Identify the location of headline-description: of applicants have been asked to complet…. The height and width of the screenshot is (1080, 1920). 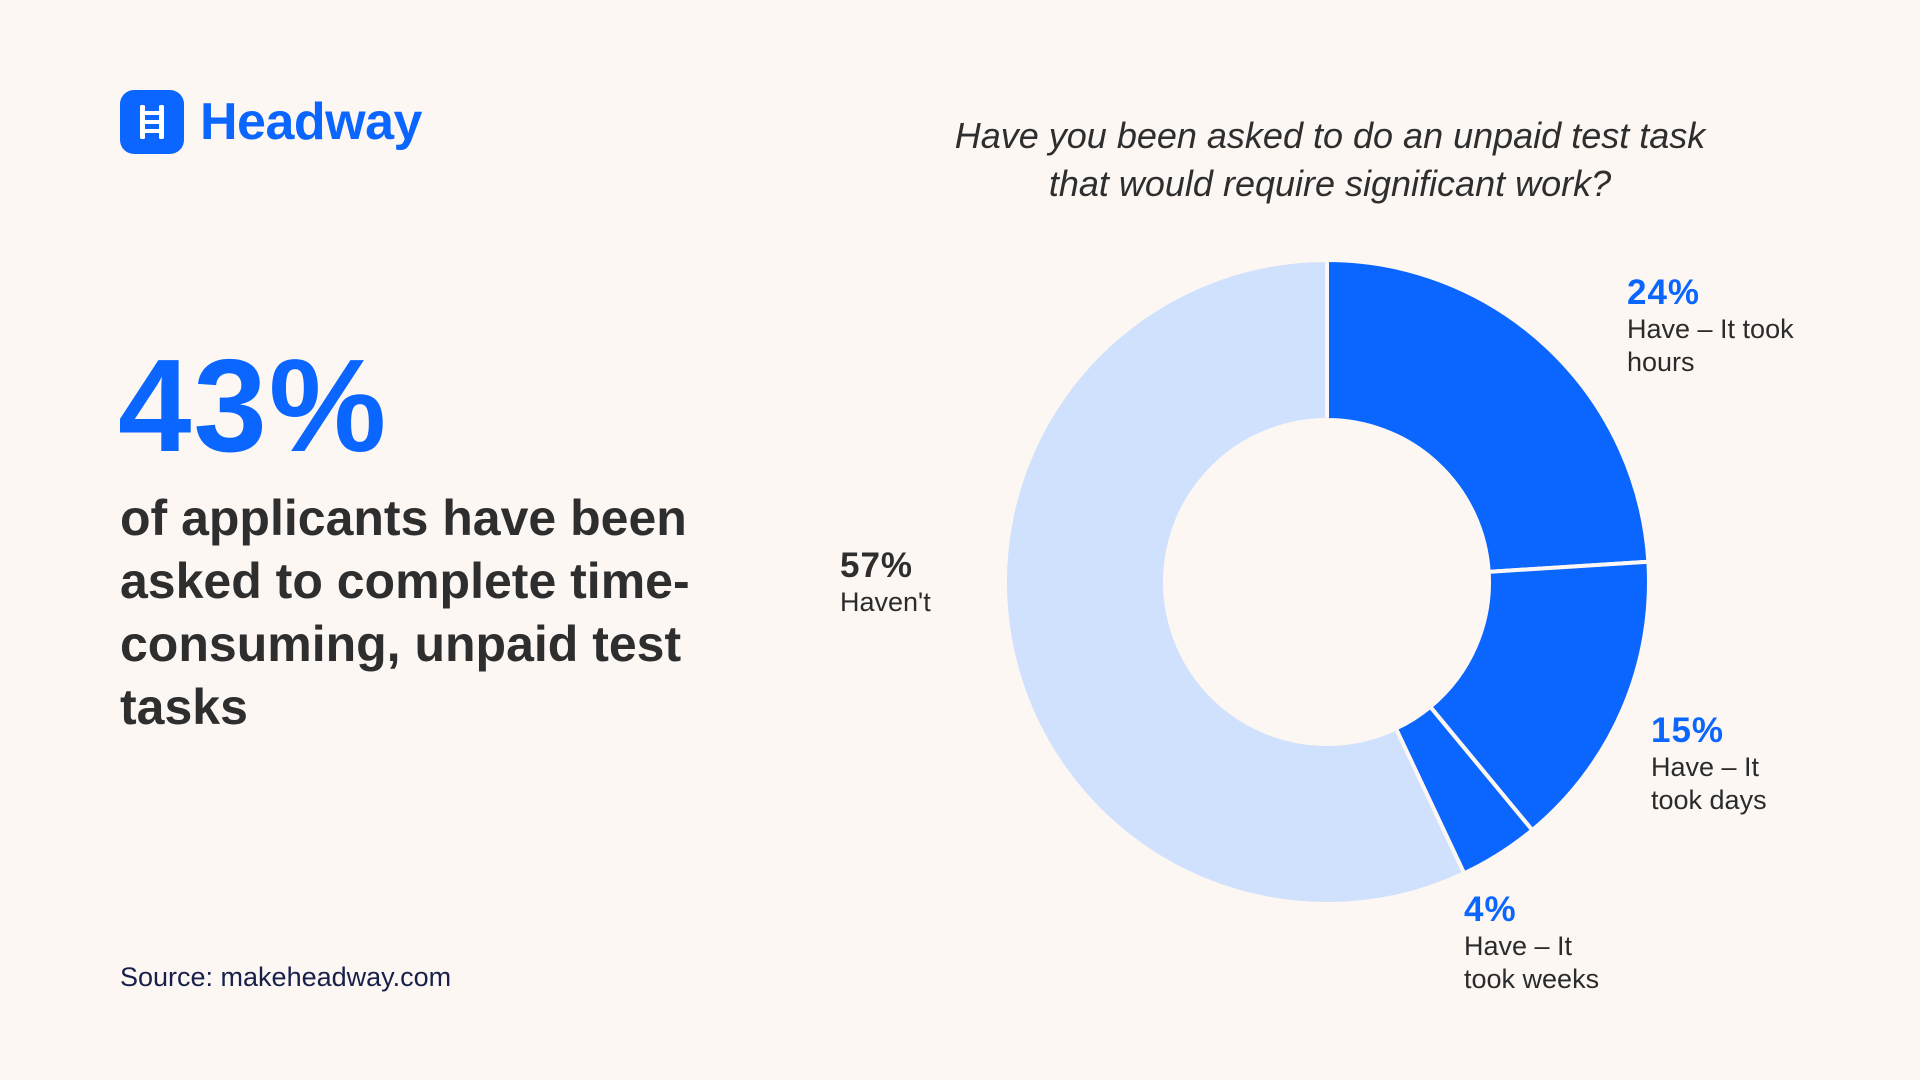
(405, 612).